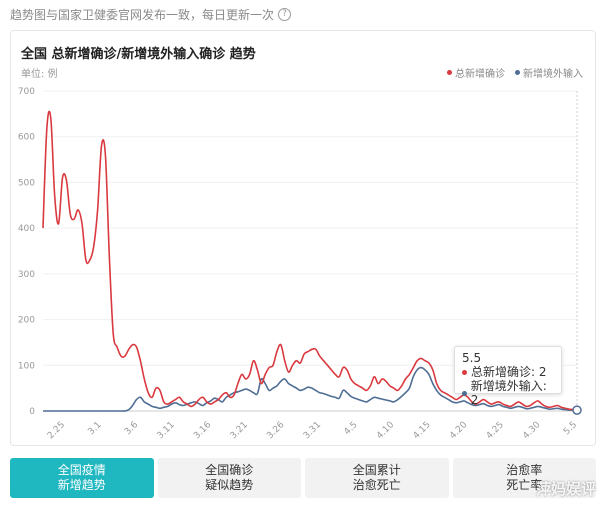  Describe the element at coordinates (81, 470) in the screenshot. I see `tab-new-trend-line1: 全国疫情` at that location.